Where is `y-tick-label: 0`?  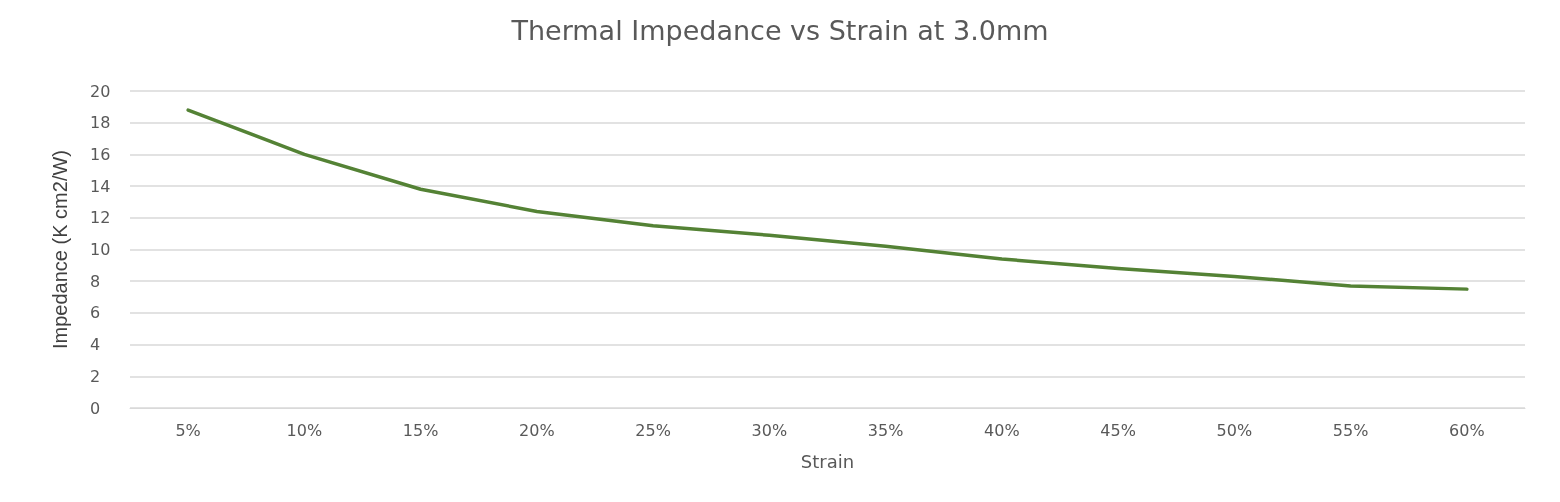 y-tick-label: 0 is located at coordinates (95, 408).